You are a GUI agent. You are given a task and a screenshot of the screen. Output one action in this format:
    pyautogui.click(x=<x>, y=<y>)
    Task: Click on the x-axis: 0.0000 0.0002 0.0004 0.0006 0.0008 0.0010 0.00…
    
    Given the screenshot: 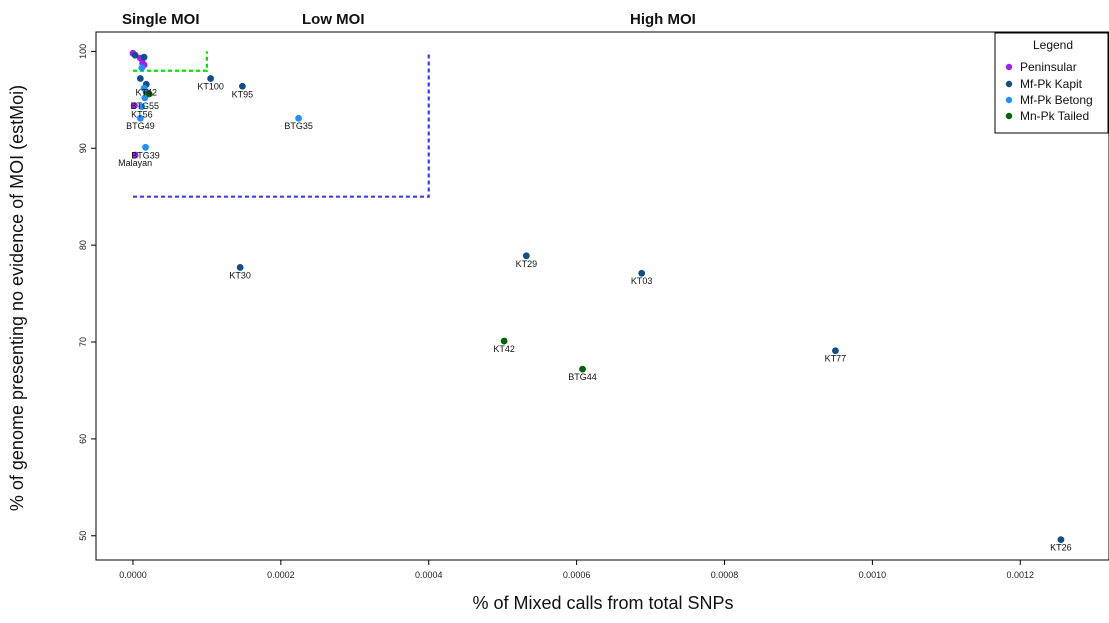 What is the action you would take?
    pyautogui.click(x=576, y=570)
    